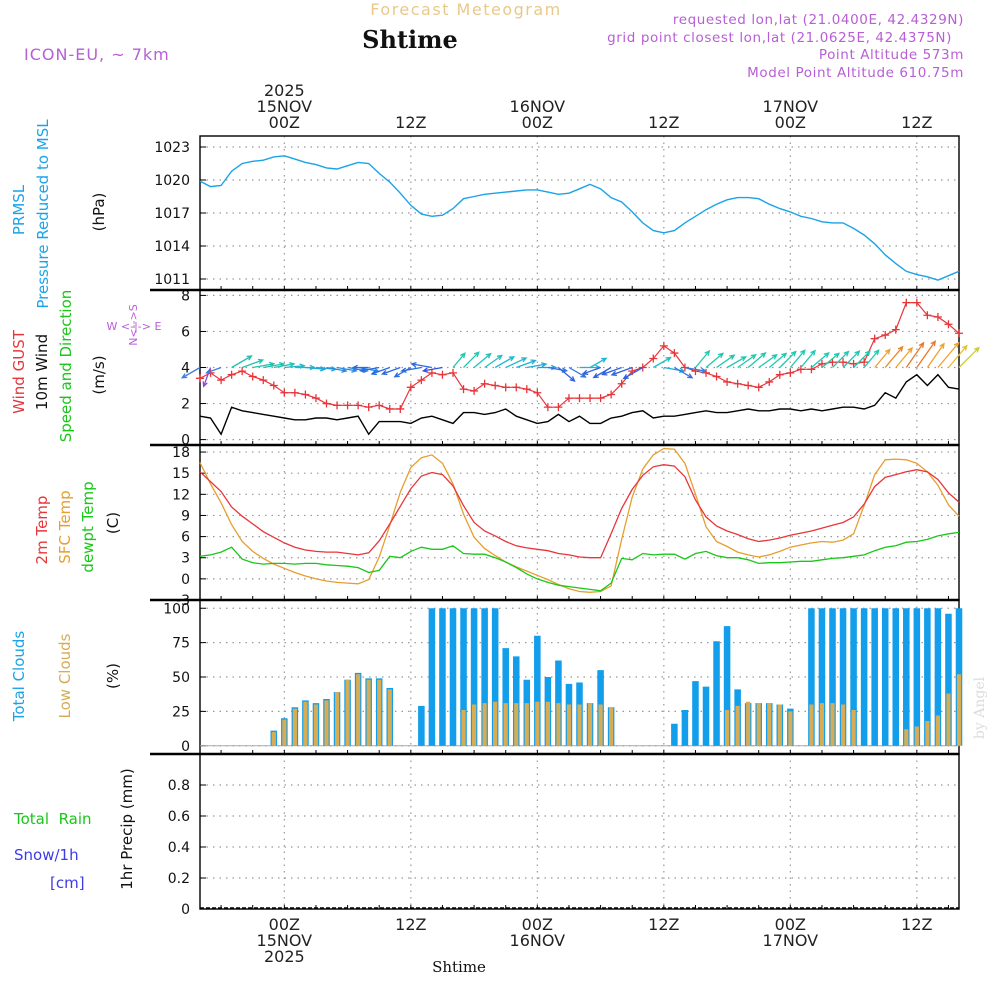 The width and height of the screenshot is (1000, 1000). Describe the element at coordinates (97, 54) in the screenshot. I see `model-label: ICON-EU, ~ 7km` at that location.